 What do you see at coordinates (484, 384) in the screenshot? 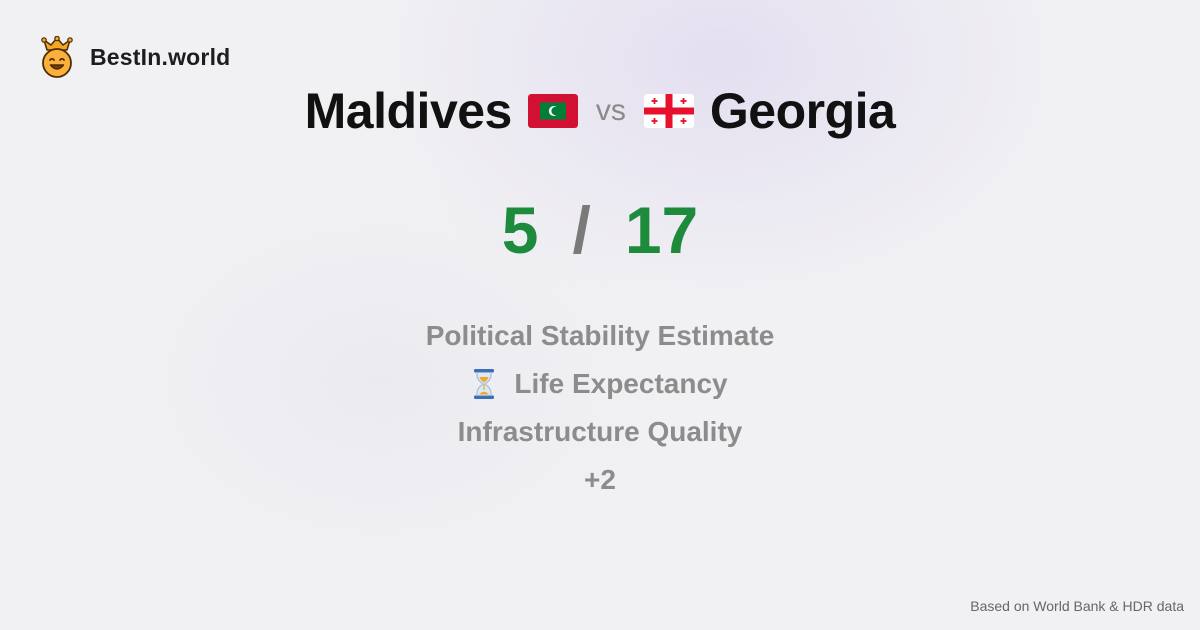
I see `hourglass-icon` at bounding box center [484, 384].